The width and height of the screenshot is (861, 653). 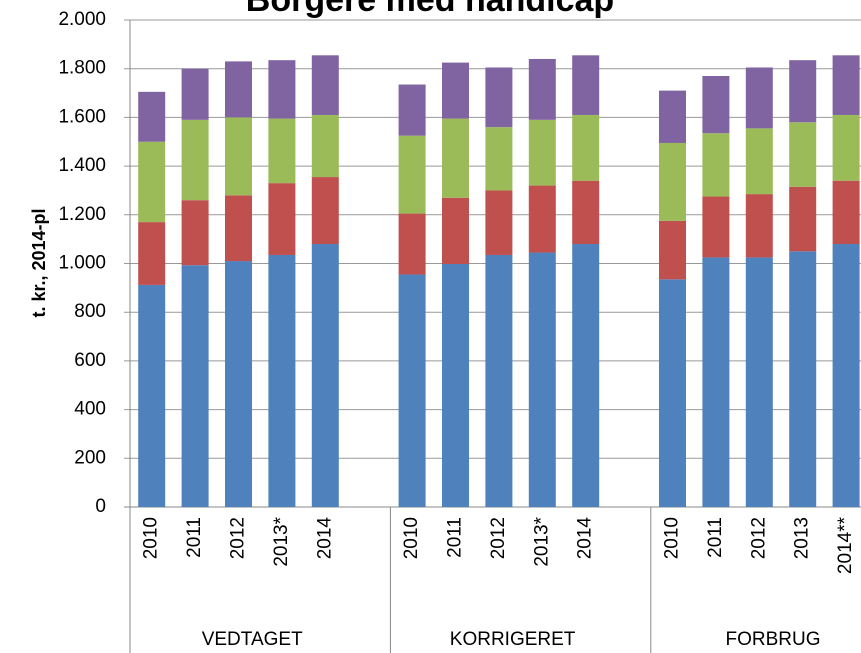 I want to click on y-tick-label: 2.000, so click(x=82, y=19).